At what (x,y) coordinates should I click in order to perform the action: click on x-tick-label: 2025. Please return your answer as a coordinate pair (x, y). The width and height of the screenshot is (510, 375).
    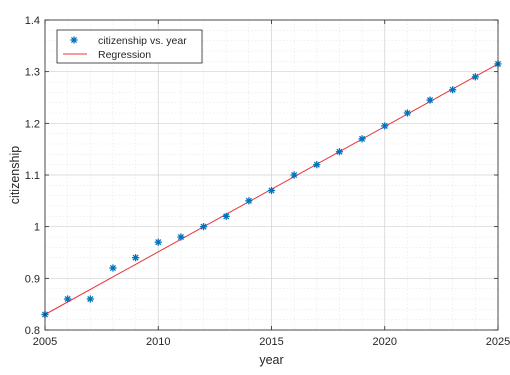
    Looking at the image, I should click on (498, 342).